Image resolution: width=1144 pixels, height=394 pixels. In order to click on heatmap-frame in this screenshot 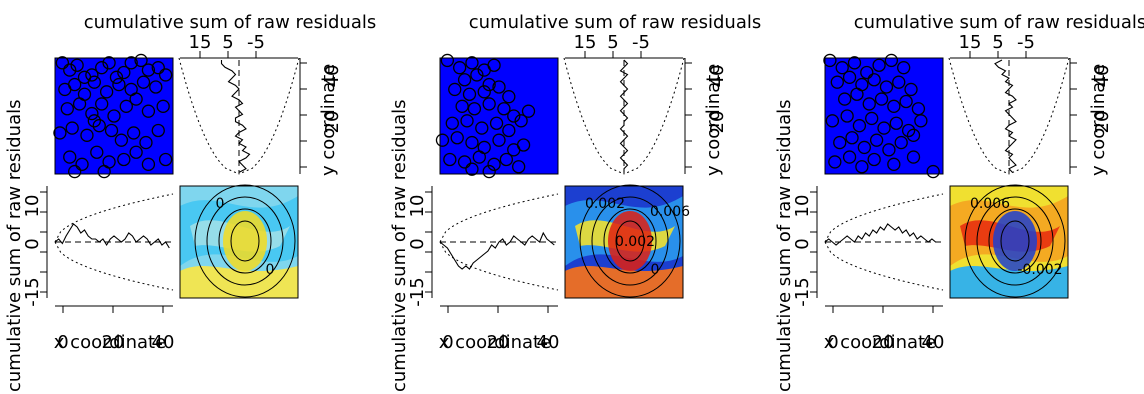, I will do `click(624, 242)`.